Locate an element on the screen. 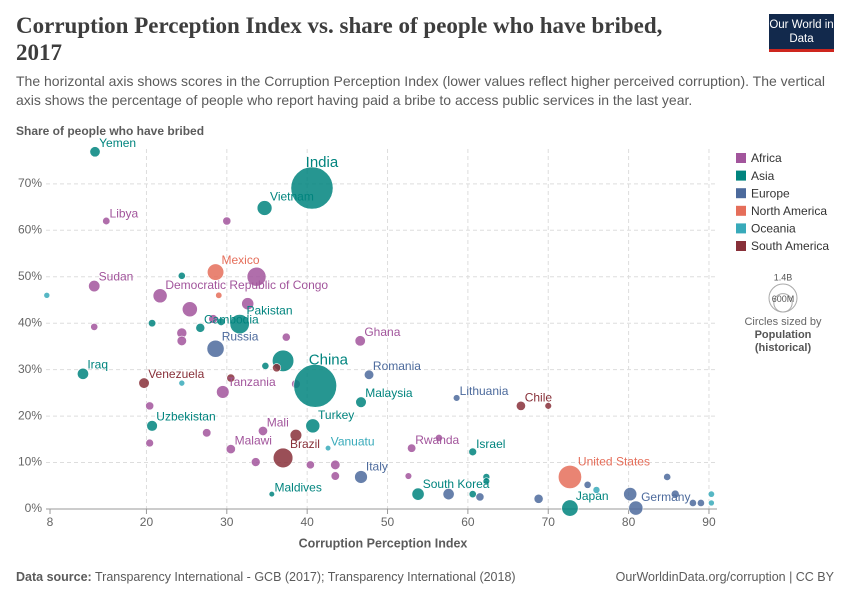  source-url: OurWorldinData.org/corruption | CC BY is located at coordinates (724, 577).